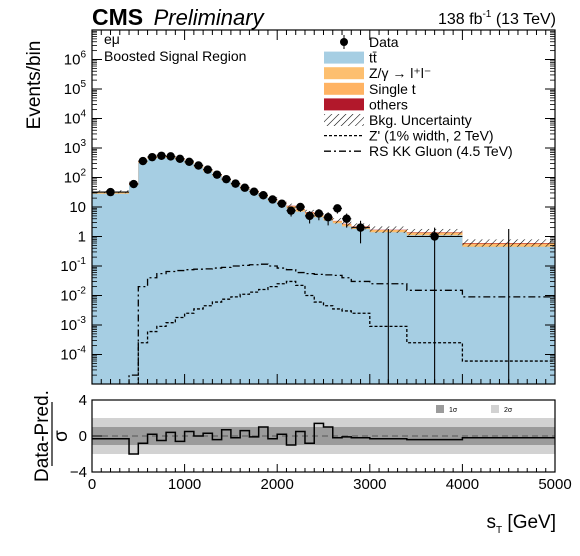 Image resolution: width=580 pixels, height=556 pixels. Describe the element at coordinates (75, 147) in the screenshot. I see `y-tick-label: 10³` at that location.